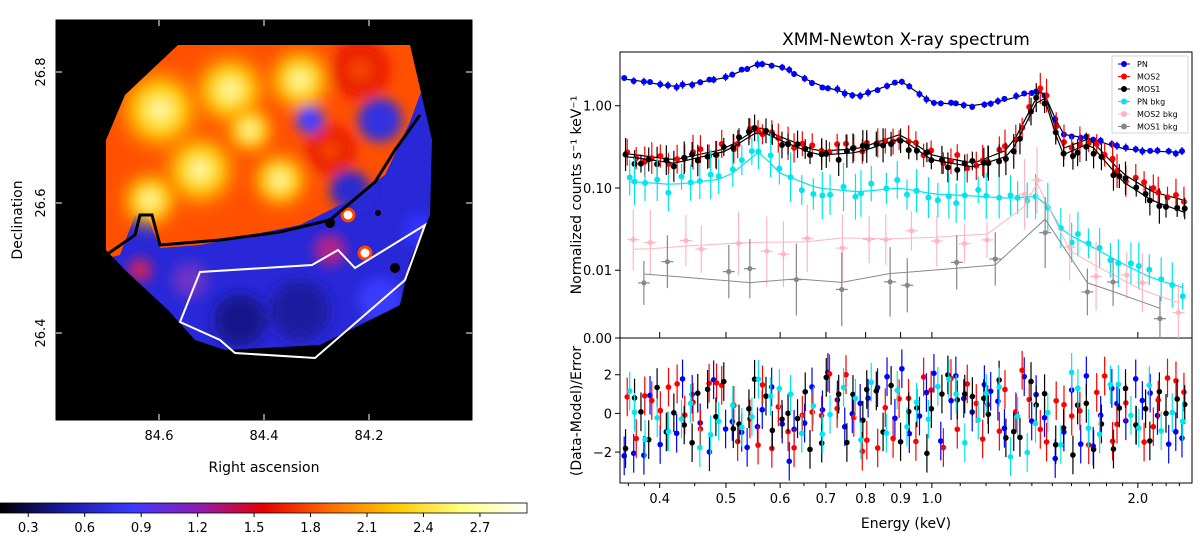 This screenshot has height=542, width=1200. Describe the element at coordinates (577, 195) in the screenshot. I see `spectrum-y-label: Normalized counts s⁻¹ keV⁻¹` at that location.